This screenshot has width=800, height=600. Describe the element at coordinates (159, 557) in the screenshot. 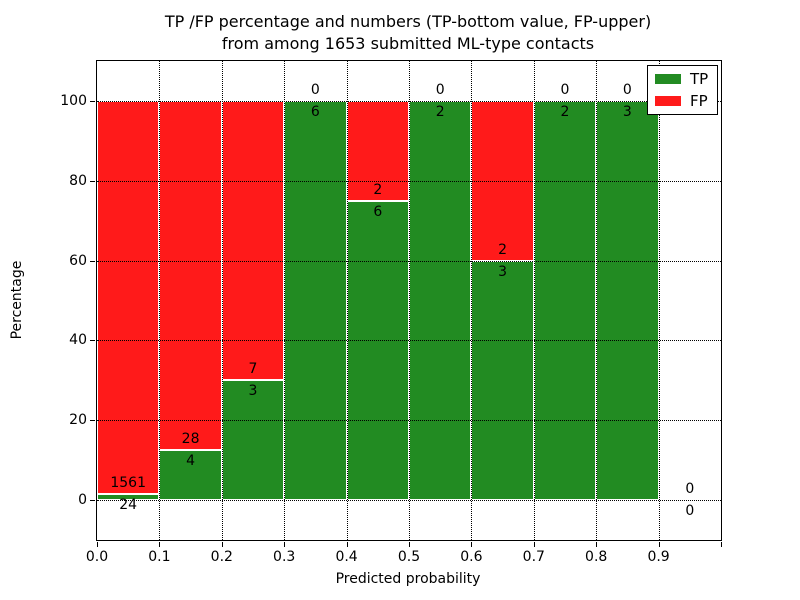

I see `x-tick-label: 0.1` at that location.